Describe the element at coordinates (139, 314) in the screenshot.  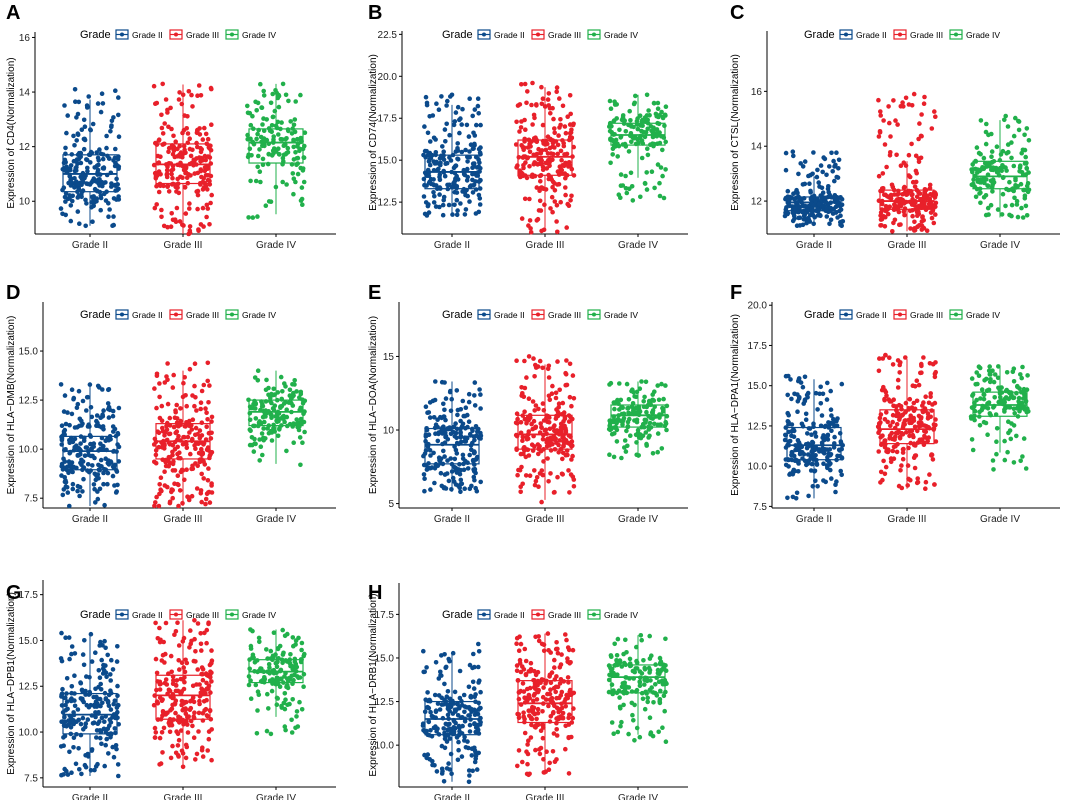
I see `legend-key-grade-ii: Grade II` at that location.